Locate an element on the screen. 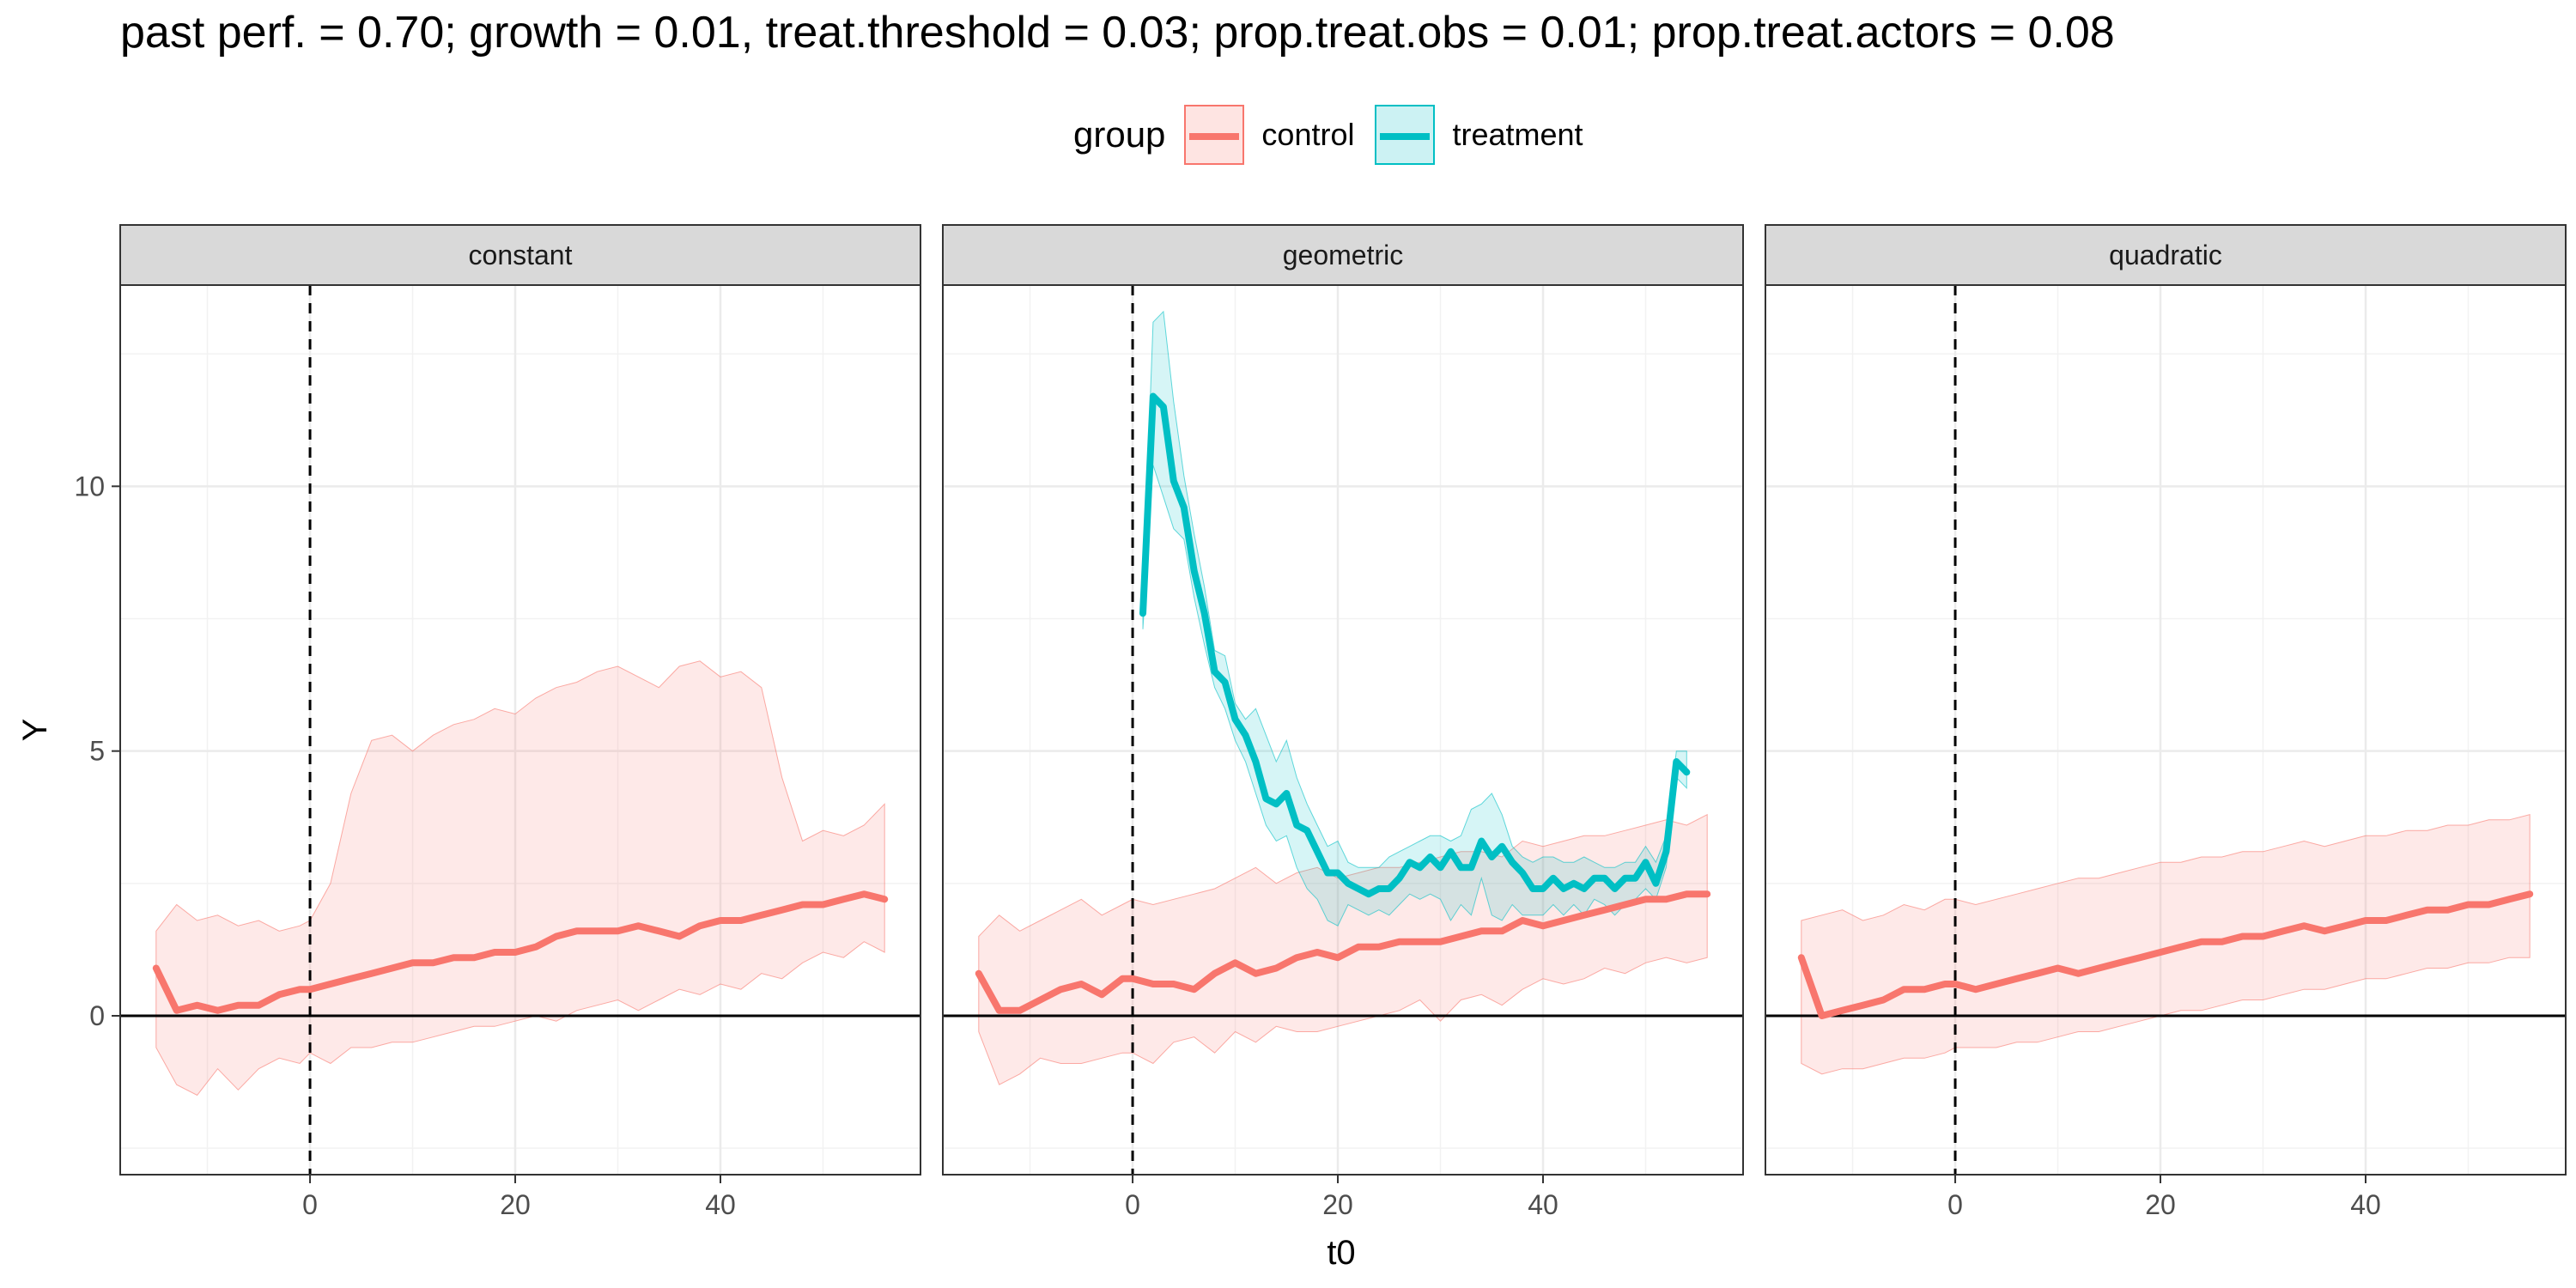 The image size is (2576, 1288). y-tick-label: 5 is located at coordinates (97, 751).